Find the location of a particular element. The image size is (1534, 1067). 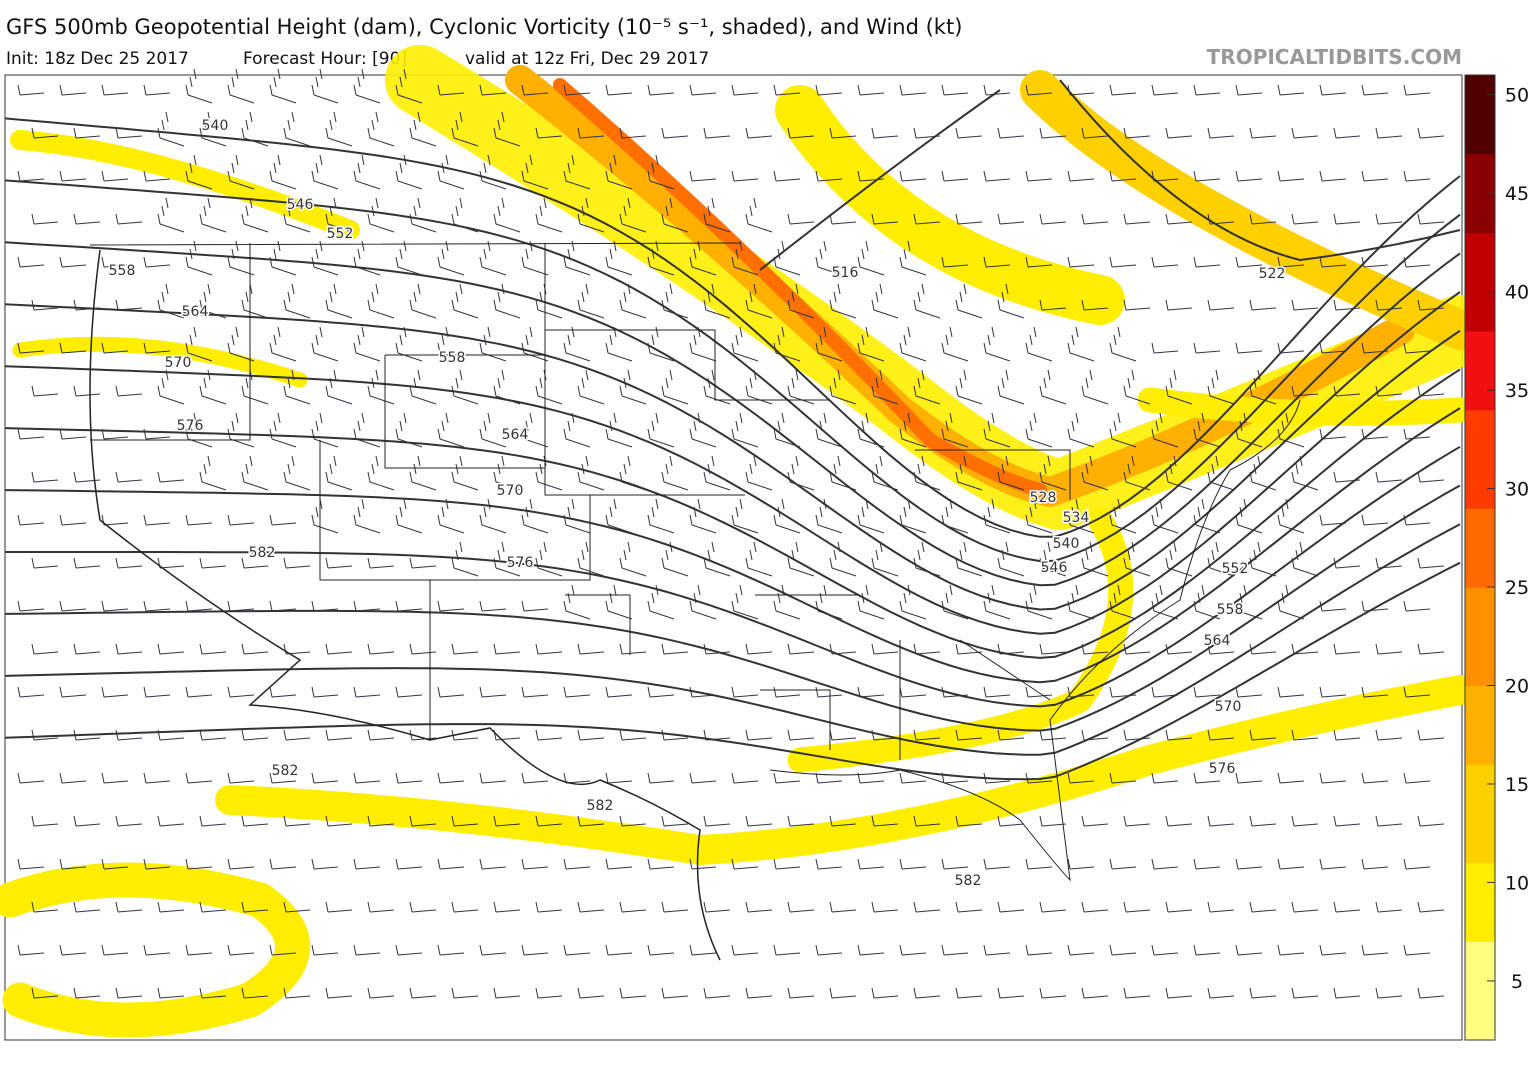

contour-label: 558 is located at coordinates (122, 271).